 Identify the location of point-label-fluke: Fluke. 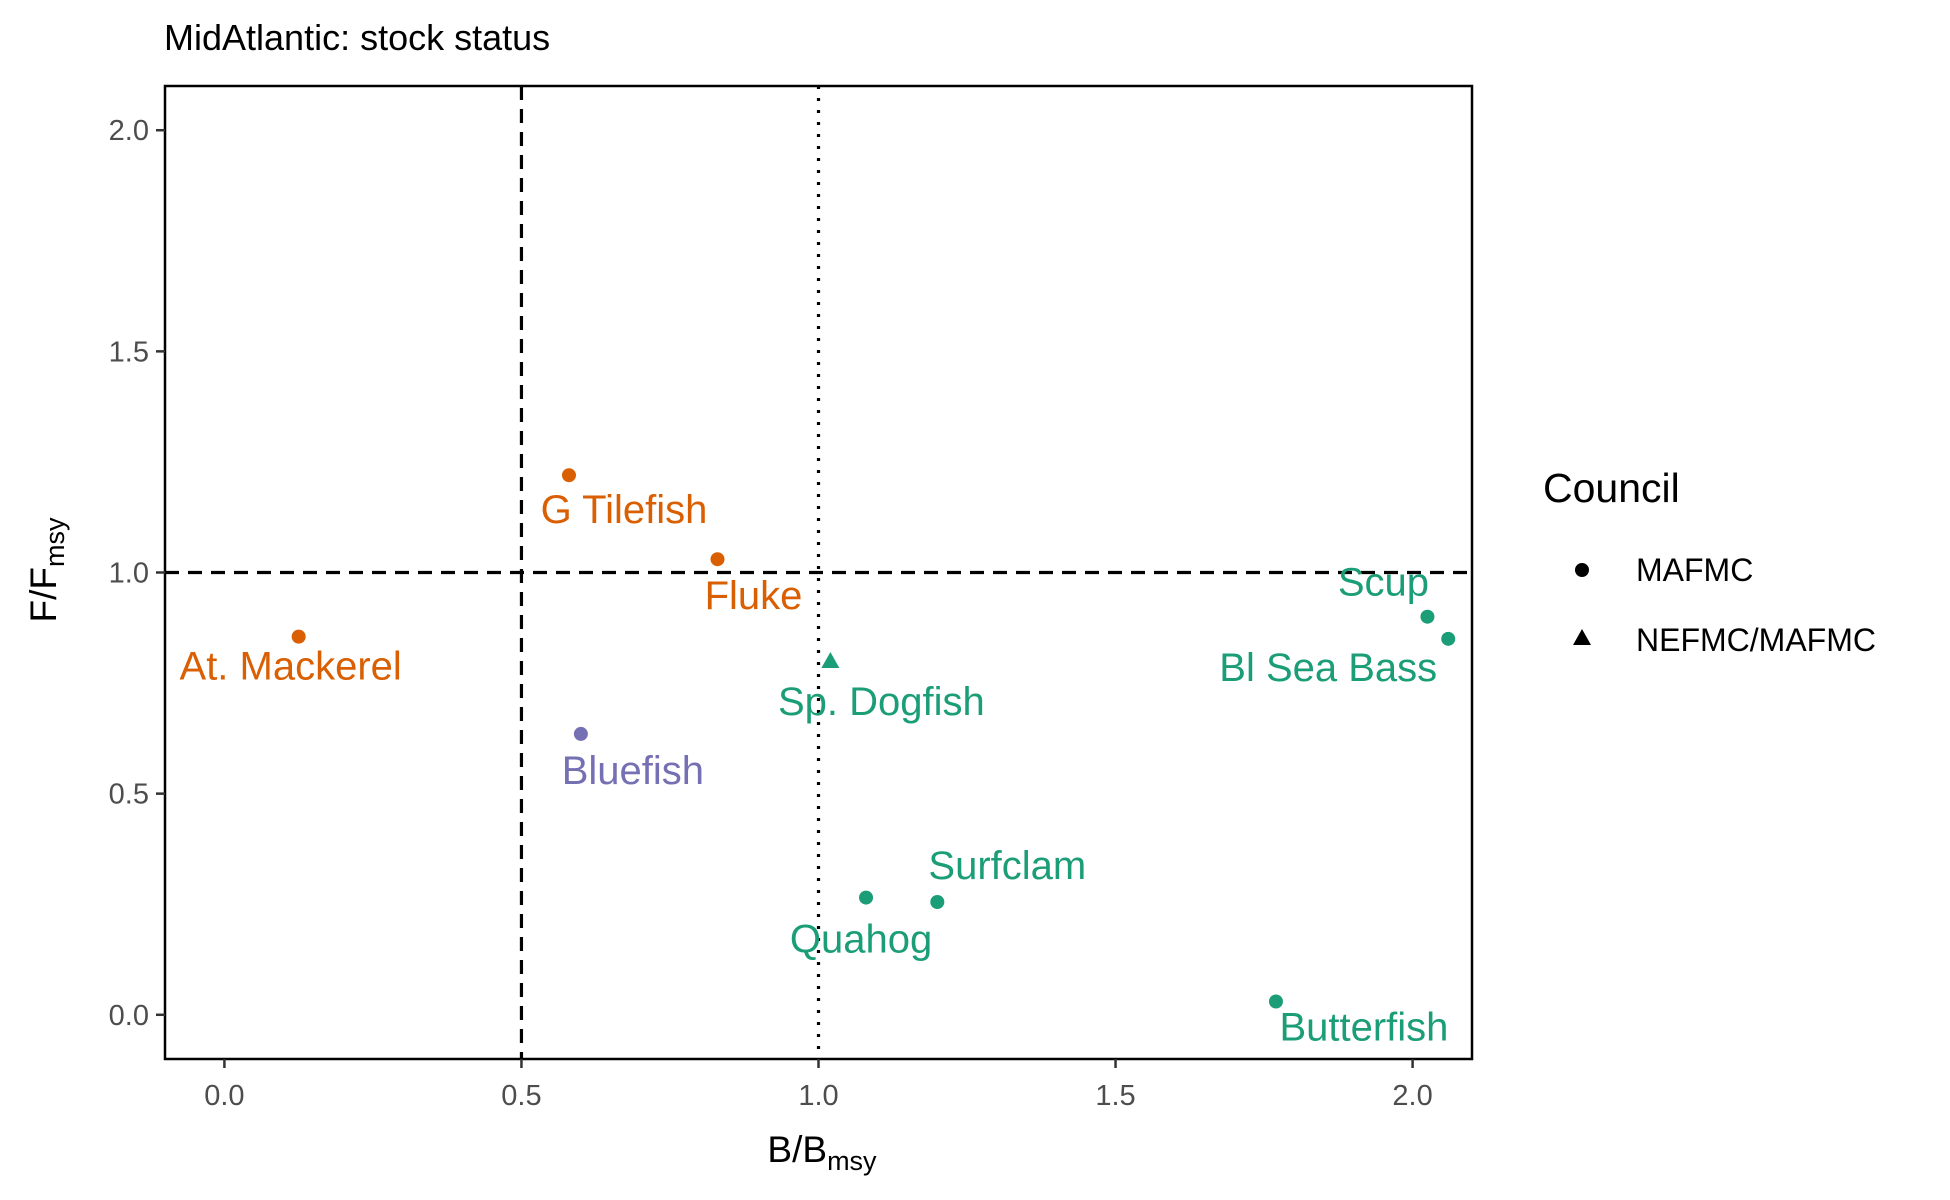
(754, 596).